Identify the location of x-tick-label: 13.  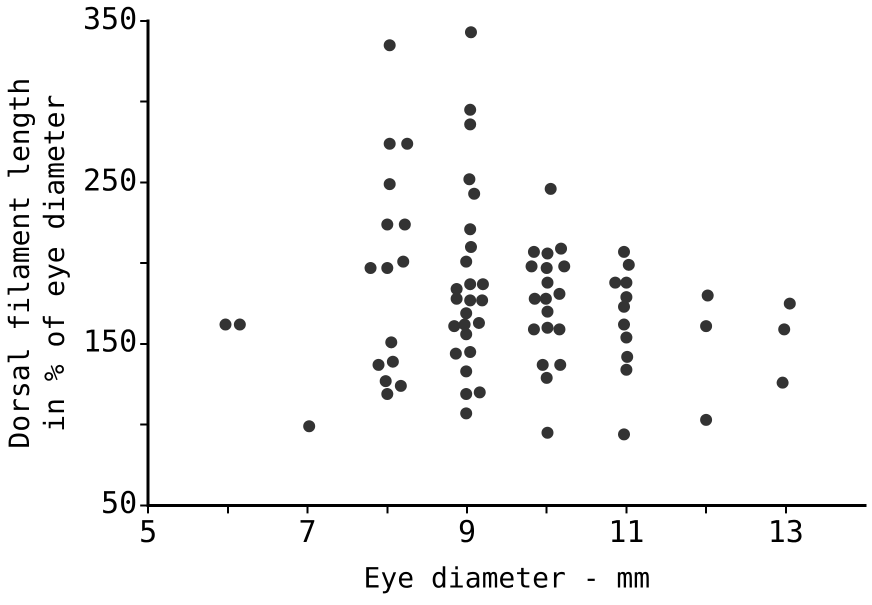
(786, 532).